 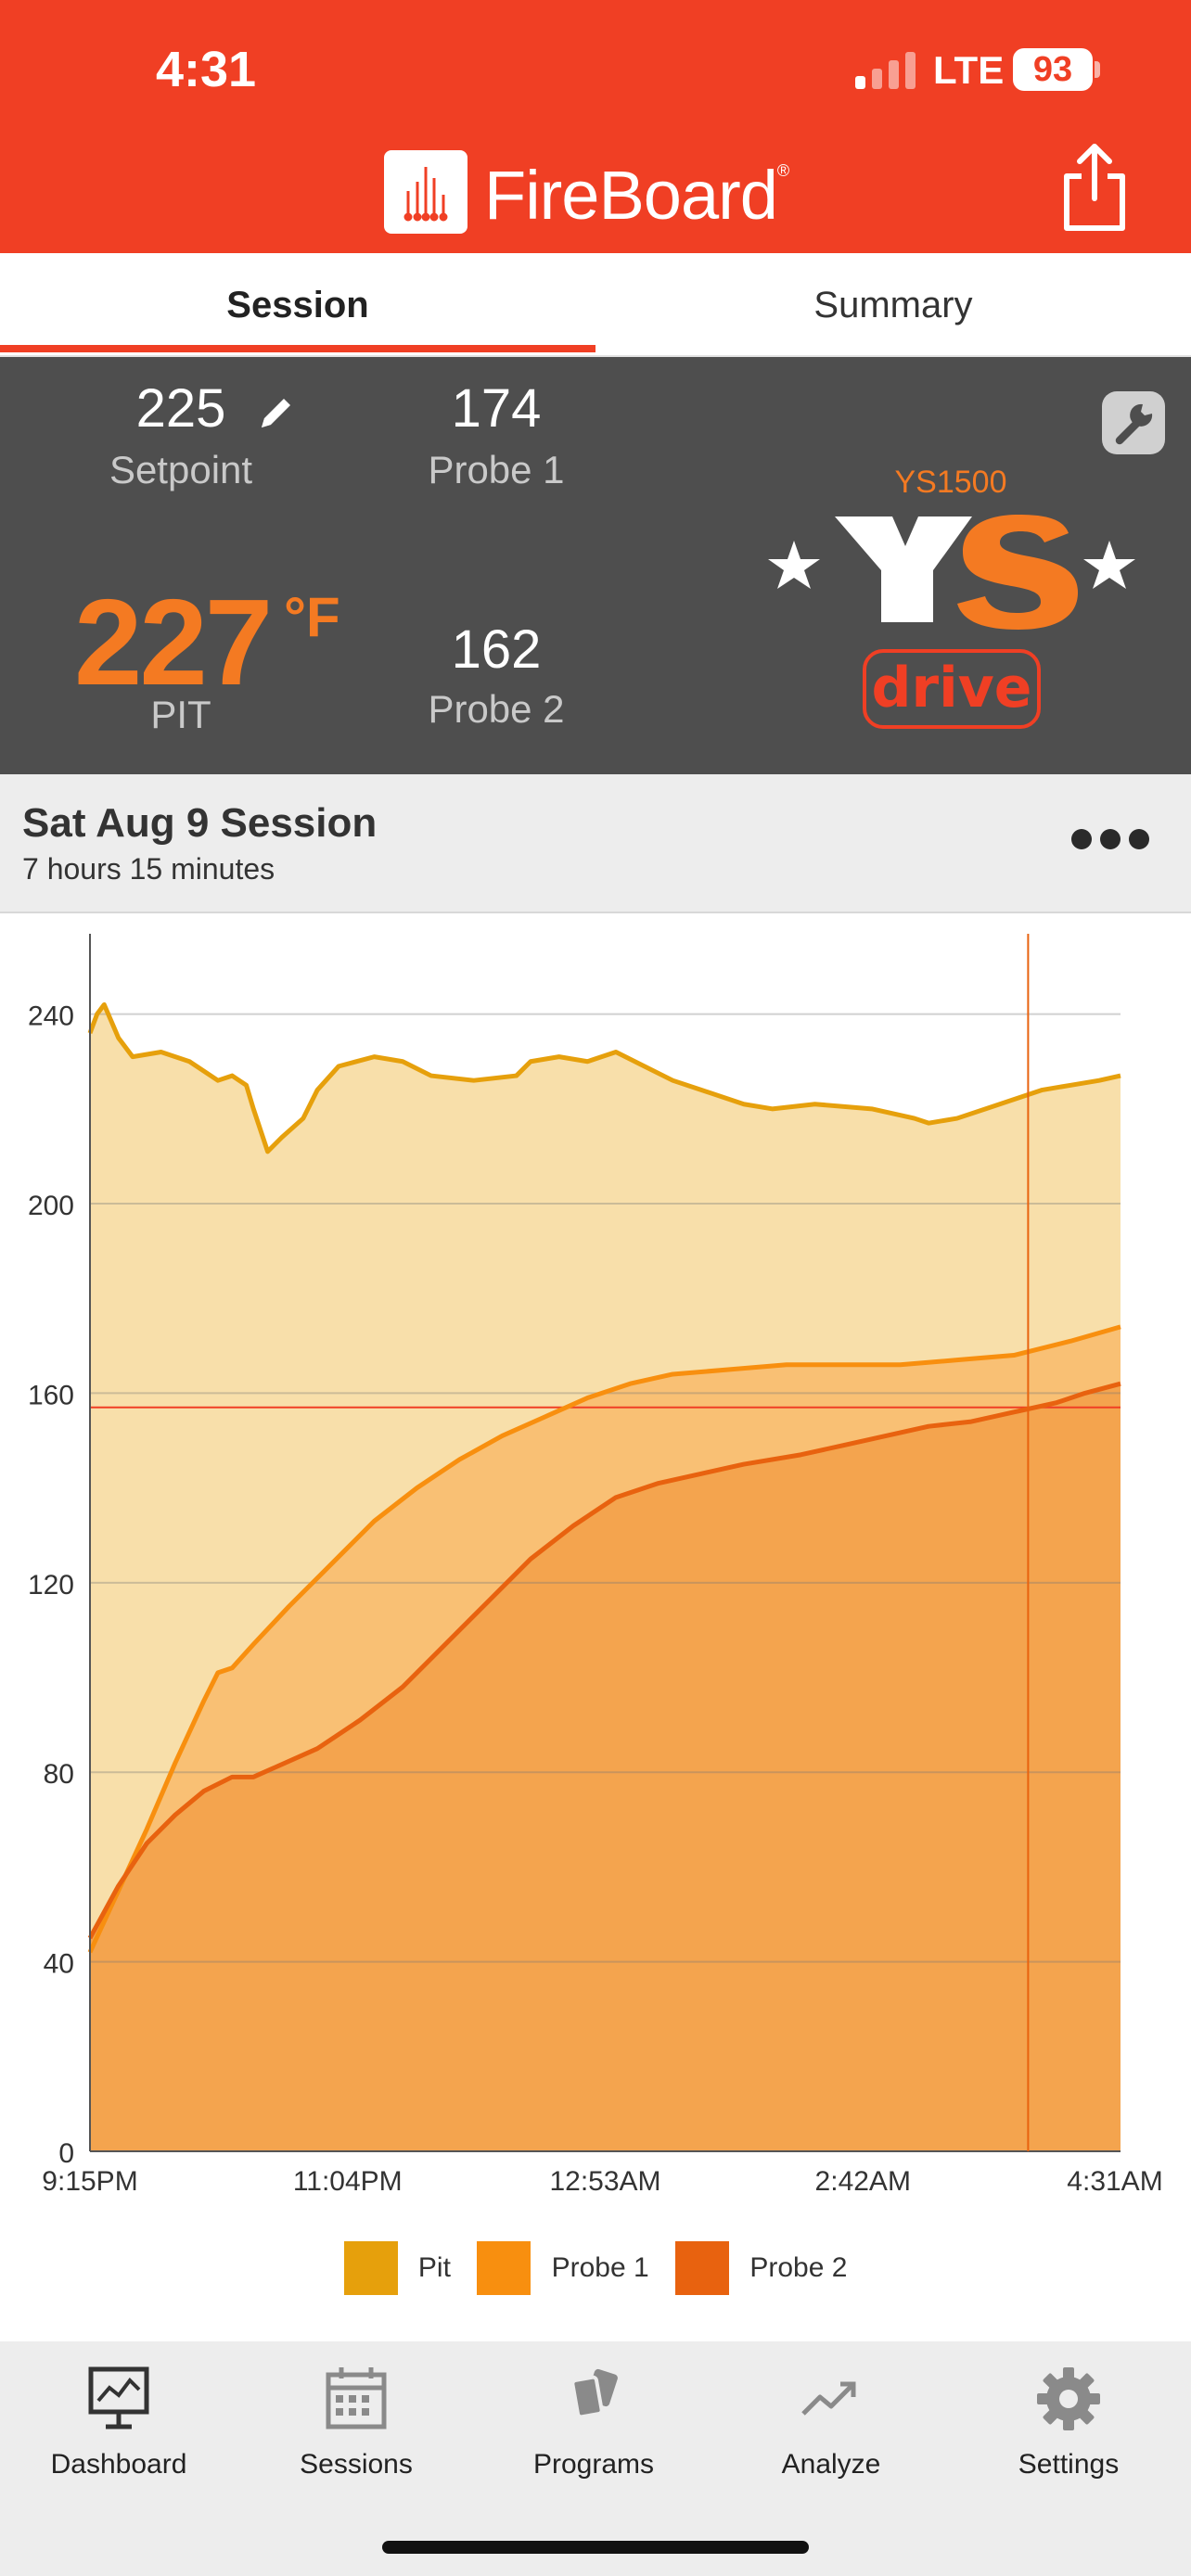 What do you see at coordinates (118, 2464) in the screenshot?
I see `nav-label-dashboard: Dashboard` at bounding box center [118, 2464].